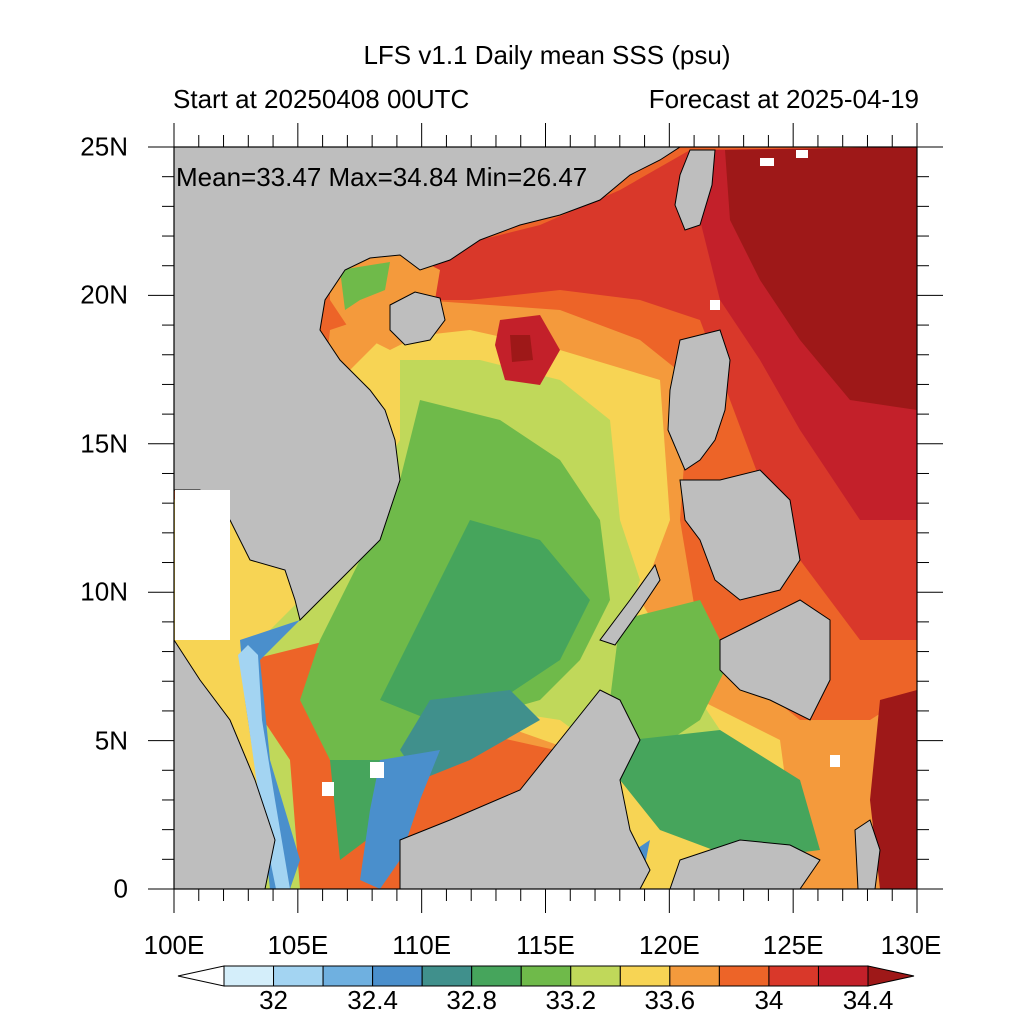  I want to click on lat-label: 10N, so click(104, 591).